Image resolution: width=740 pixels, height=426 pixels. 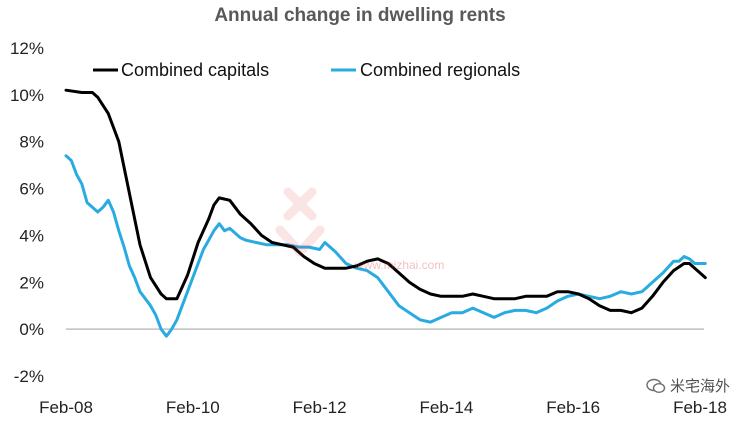 What do you see at coordinates (385, 219) in the screenshot?
I see `watermark-logo` at bounding box center [385, 219].